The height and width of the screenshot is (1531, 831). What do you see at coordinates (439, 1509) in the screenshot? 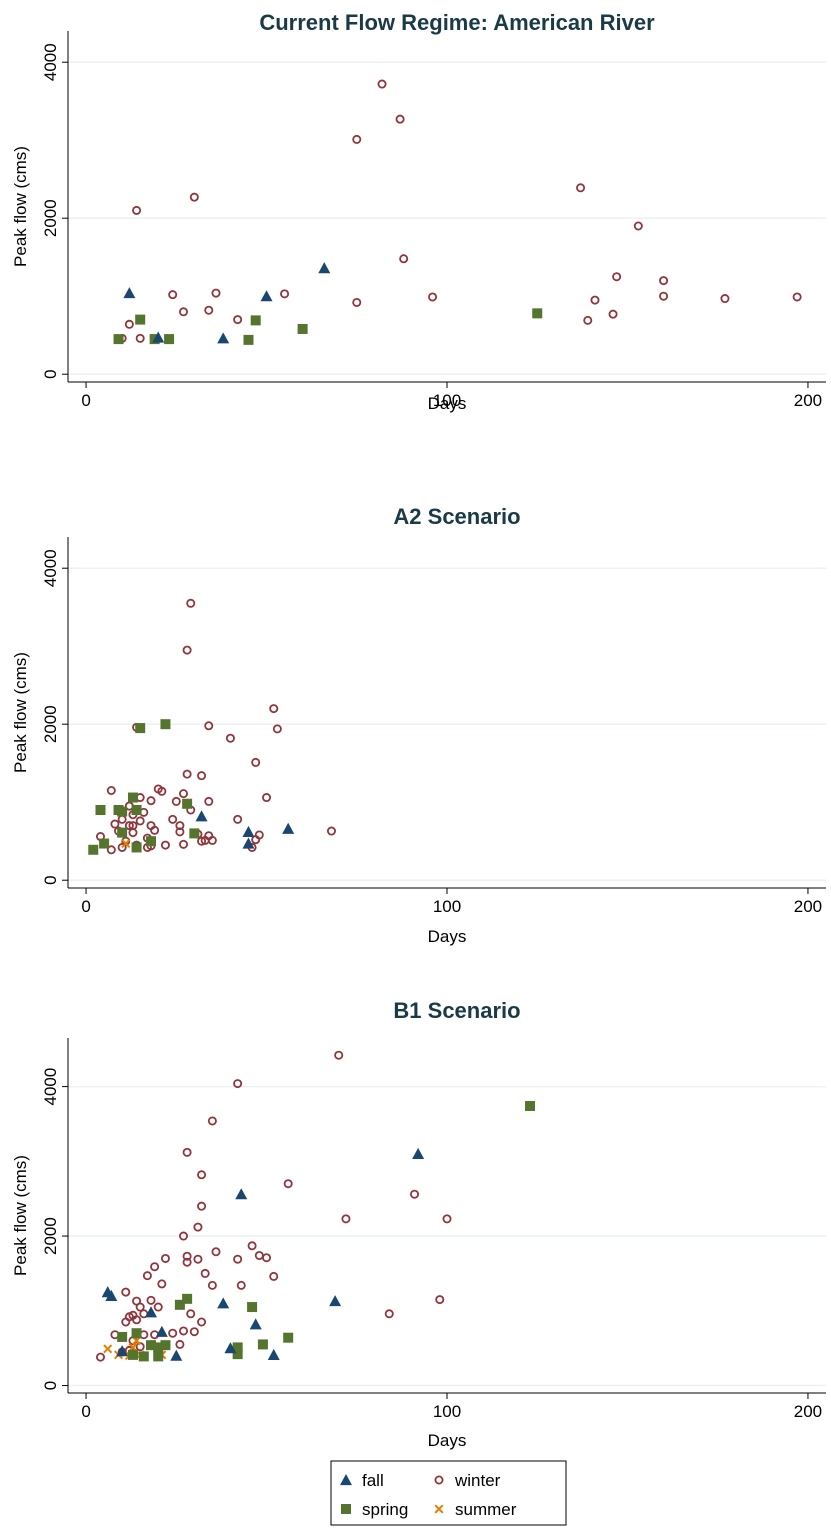
I see `legend-marker-summer` at bounding box center [439, 1509].